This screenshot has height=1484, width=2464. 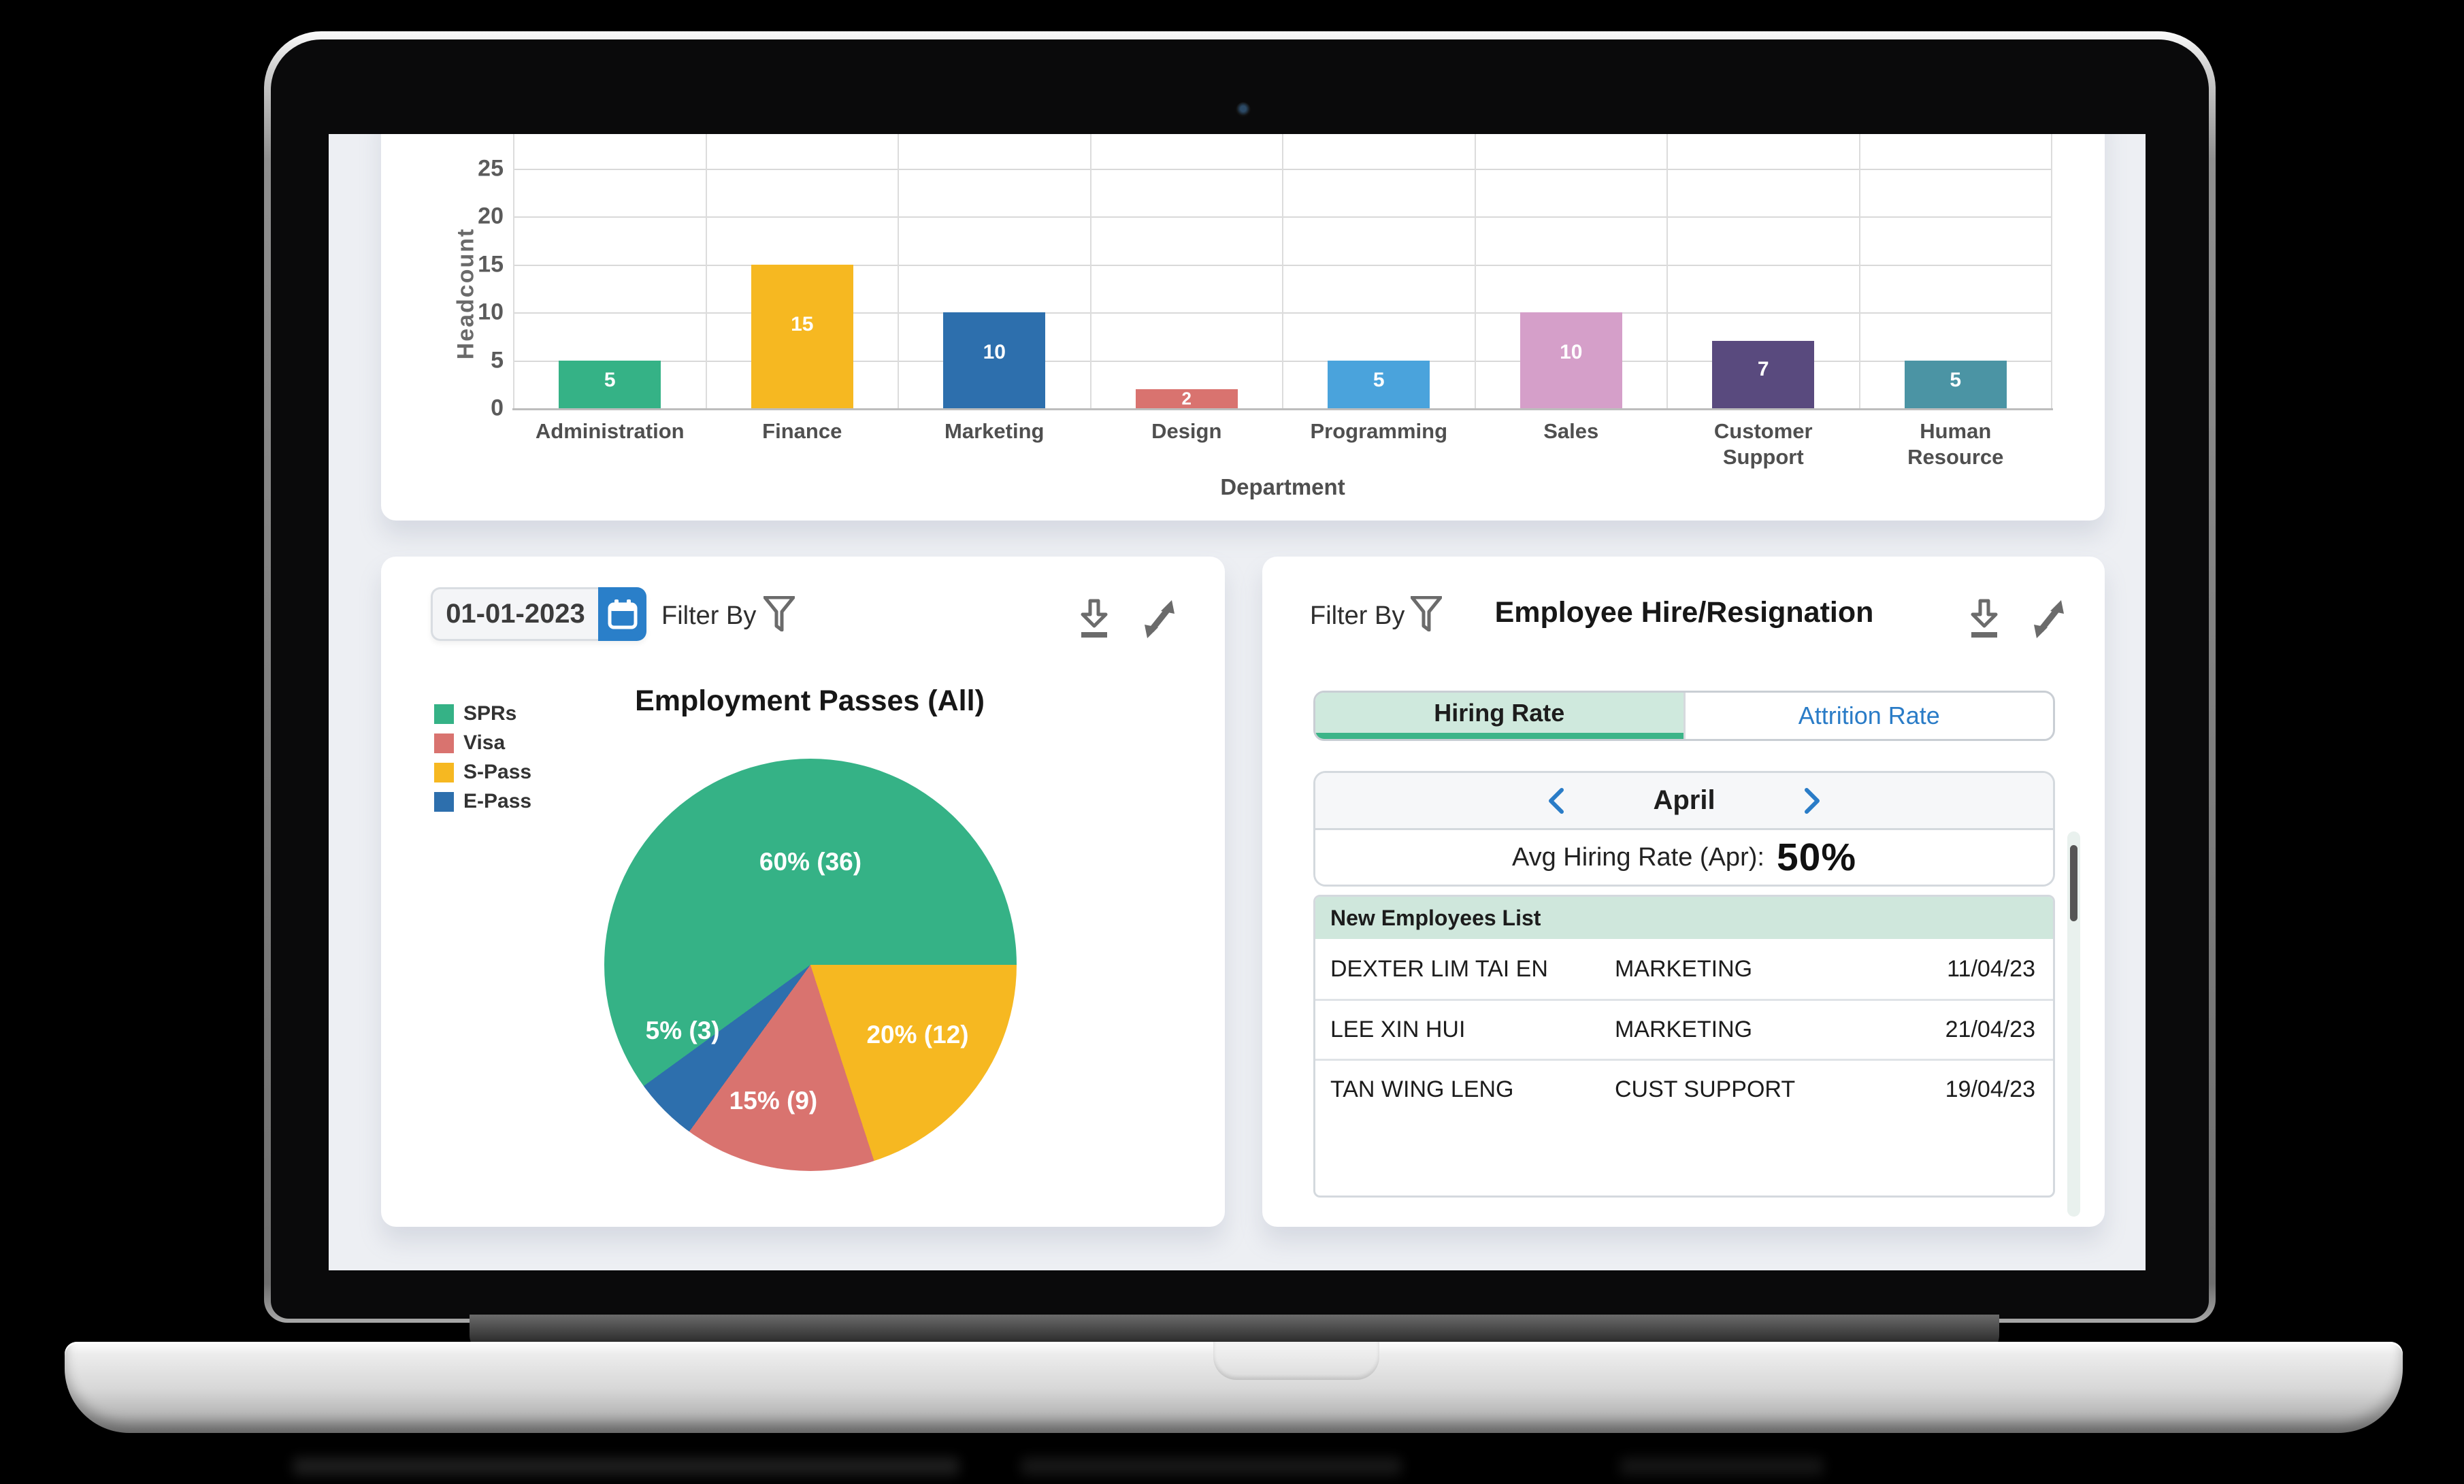 What do you see at coordinates (497, 408) in the screenshot?
I see `y-tick-label: 0` at bounding box center [497, 408].